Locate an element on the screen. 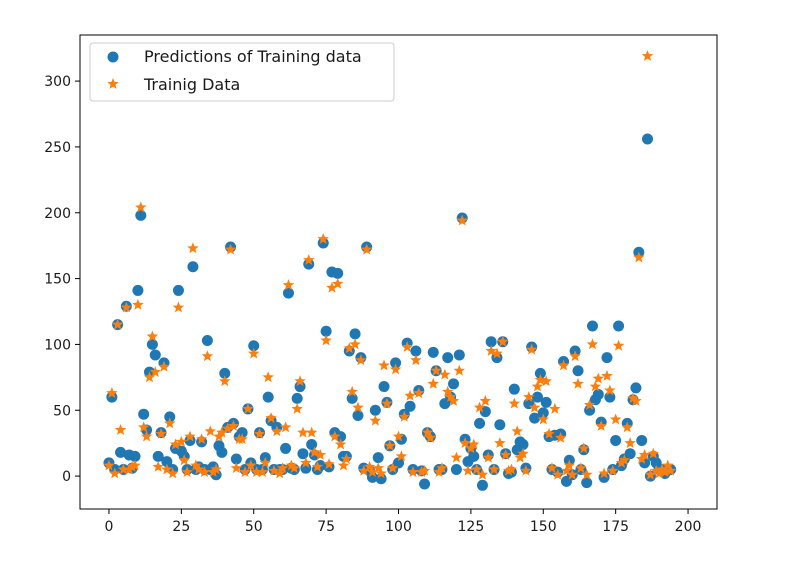 The image size is (795, 575). y-tick-label: 50 is located at coordinates (62, 411).